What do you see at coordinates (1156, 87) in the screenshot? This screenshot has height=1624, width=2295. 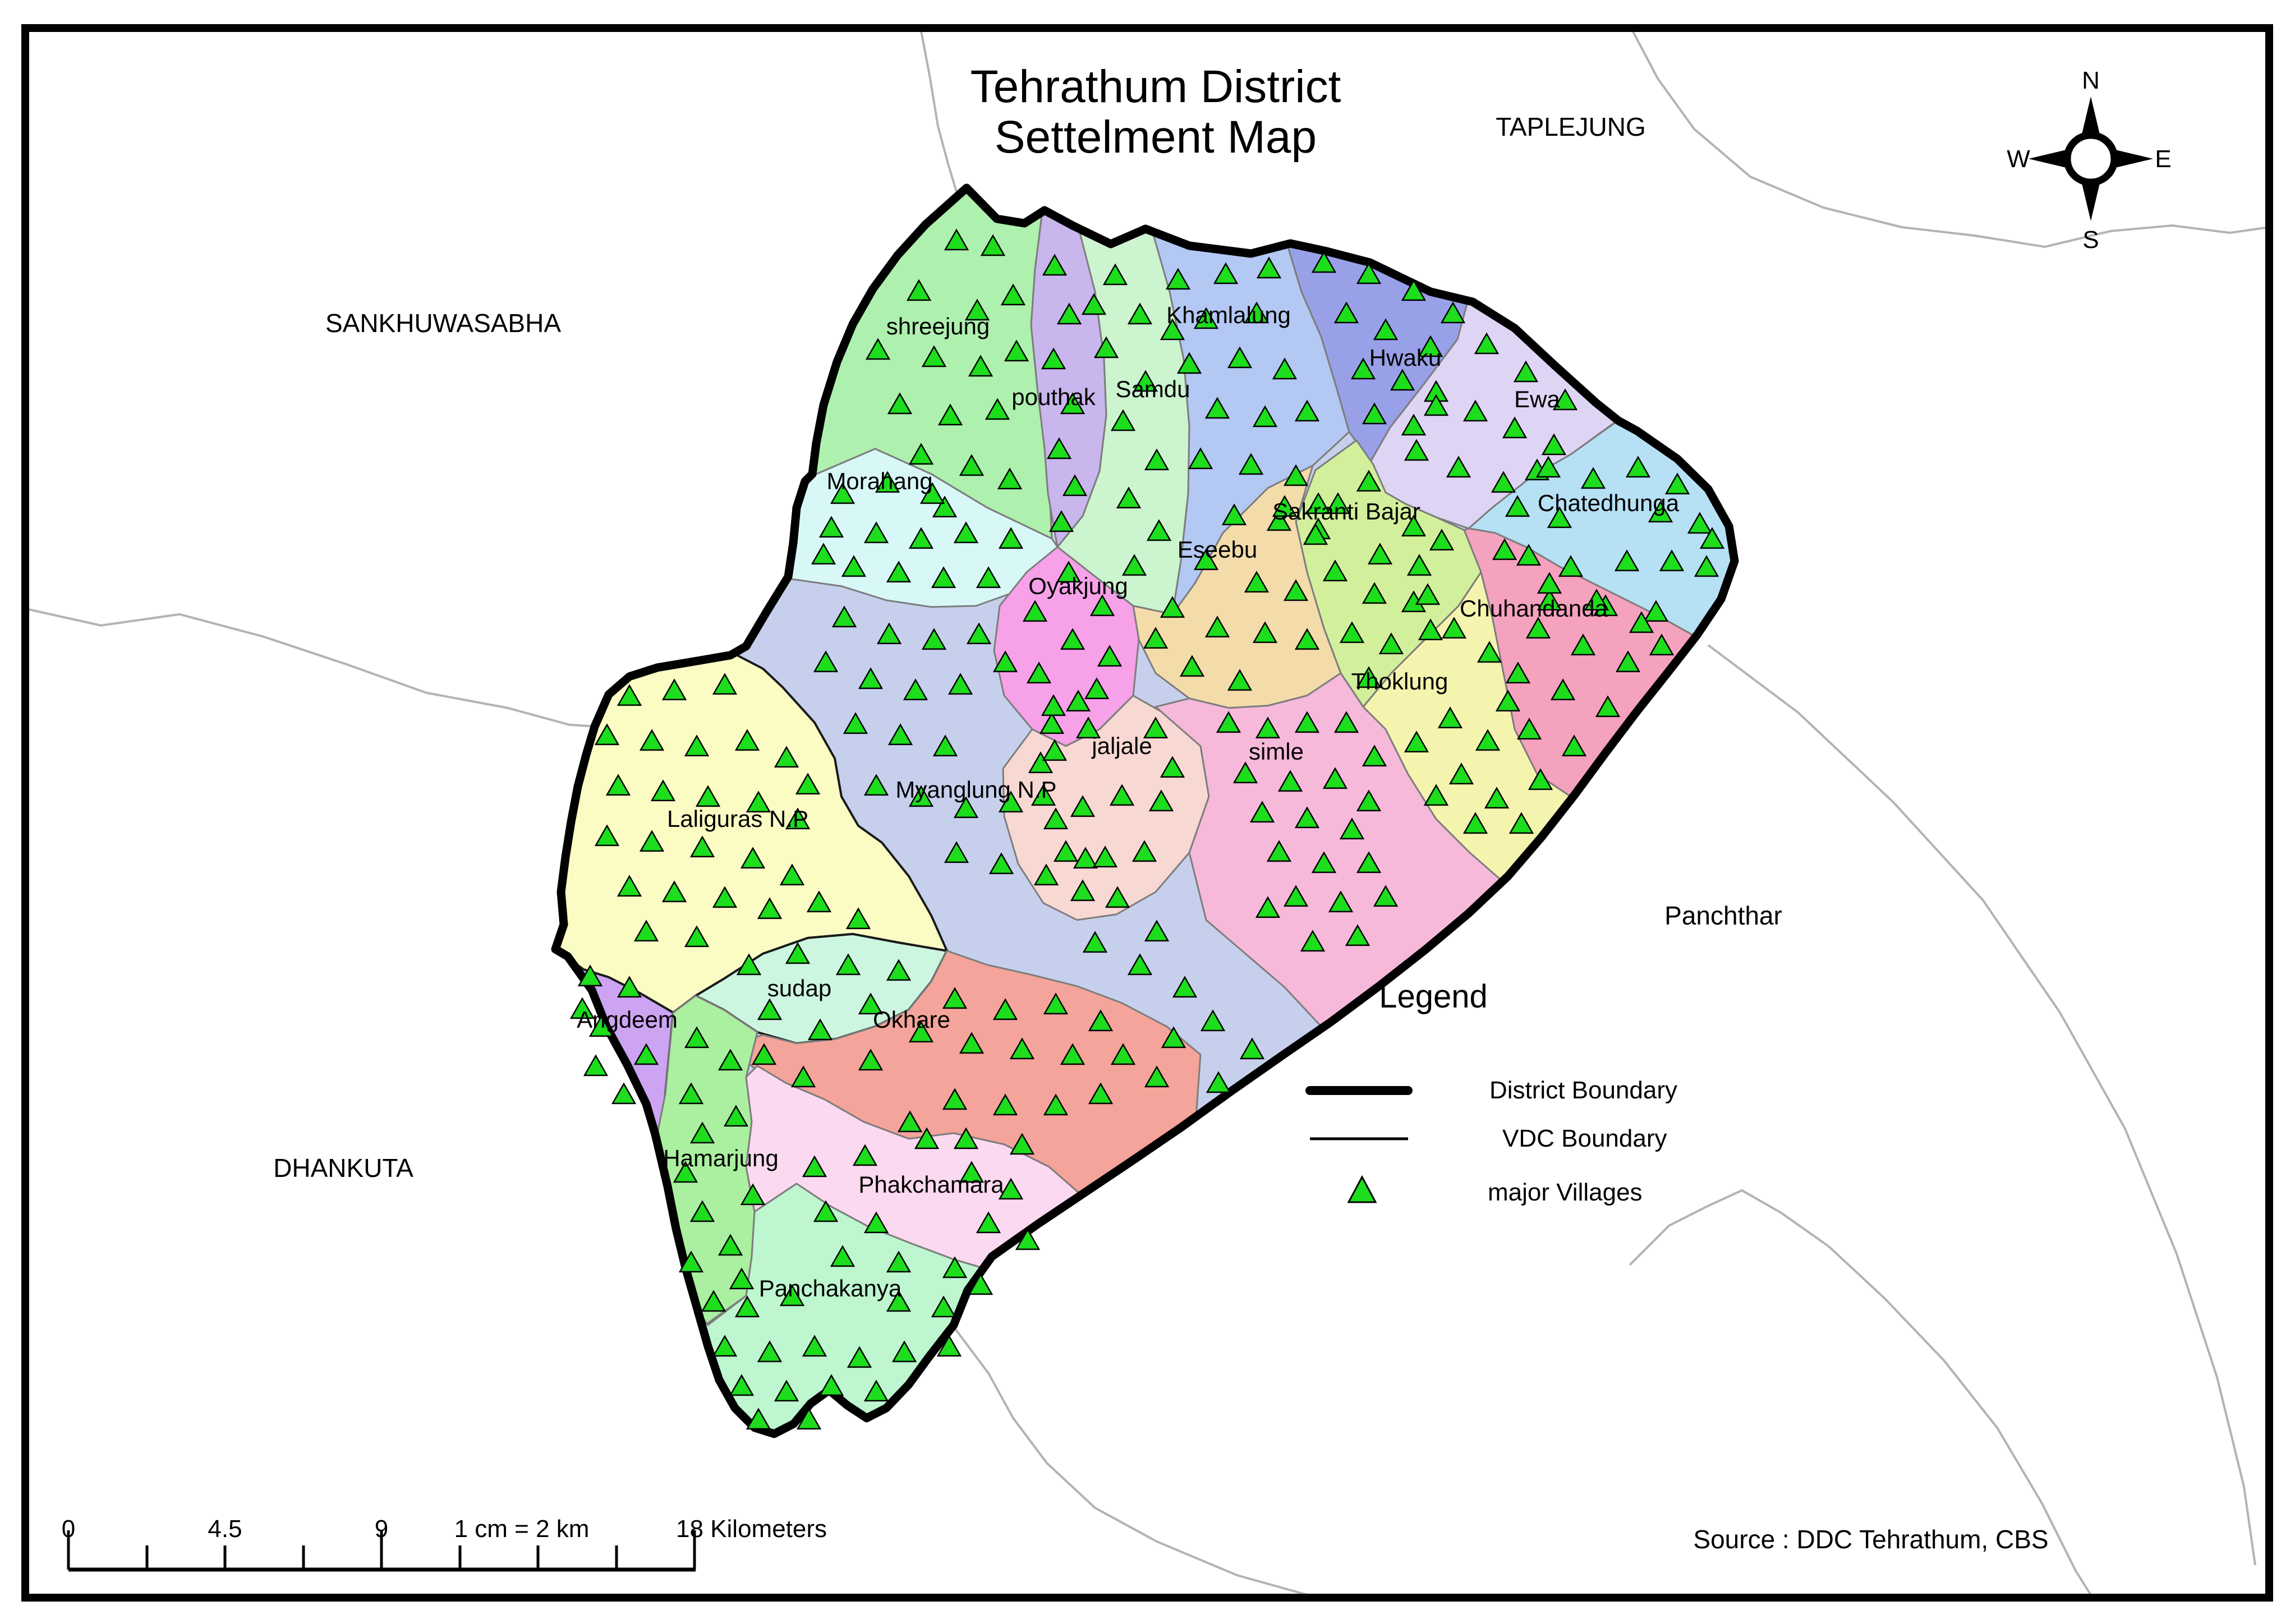 I see `map-title-line1: Tehrathum District` at bounding box center [1156, 87].